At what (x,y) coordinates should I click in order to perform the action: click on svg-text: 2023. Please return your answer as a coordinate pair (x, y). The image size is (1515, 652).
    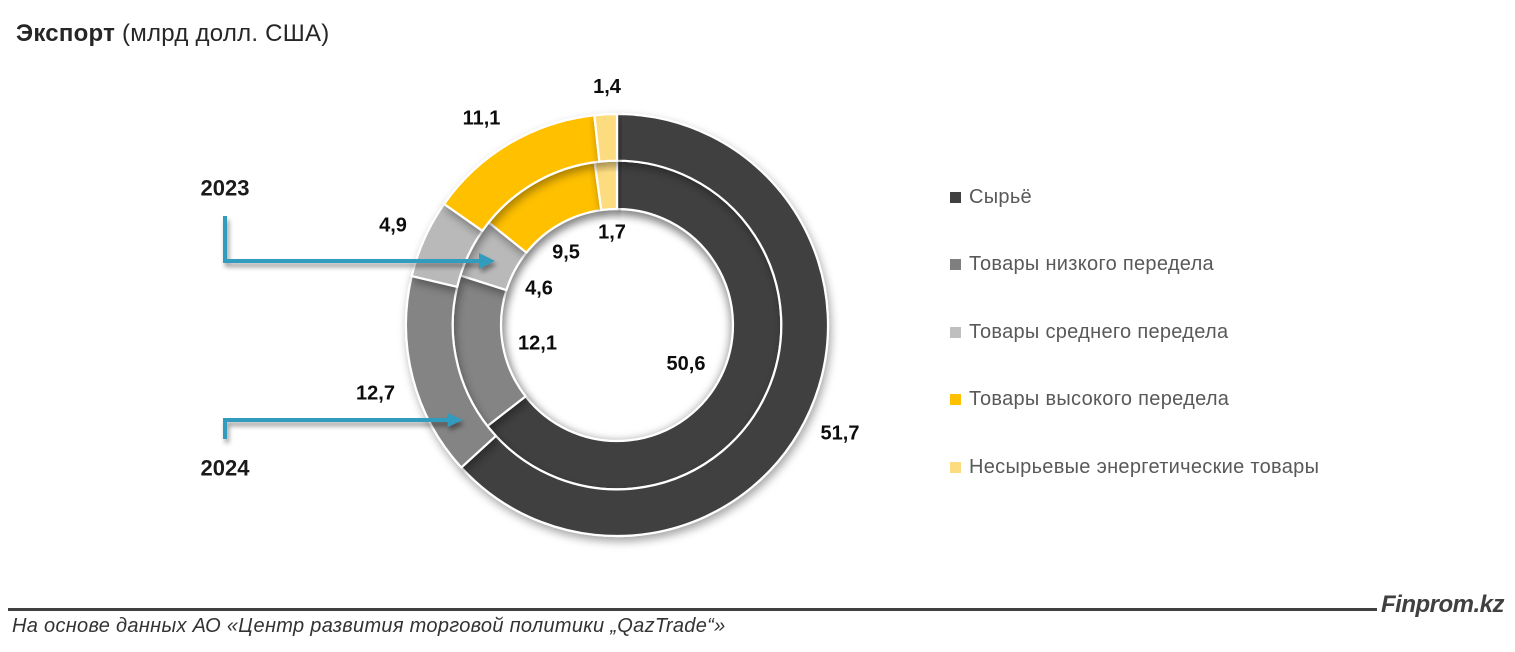
    Looking at the image, I should click on (225, 188).